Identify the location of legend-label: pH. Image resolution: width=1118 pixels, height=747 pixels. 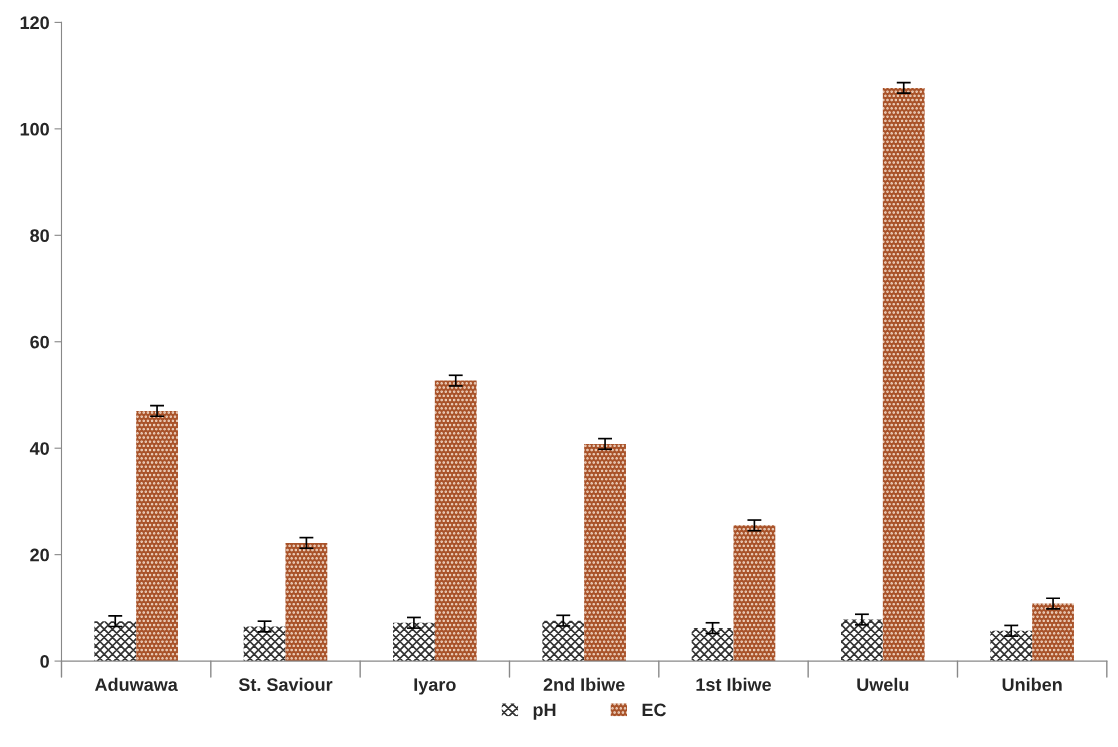
(544, 711).